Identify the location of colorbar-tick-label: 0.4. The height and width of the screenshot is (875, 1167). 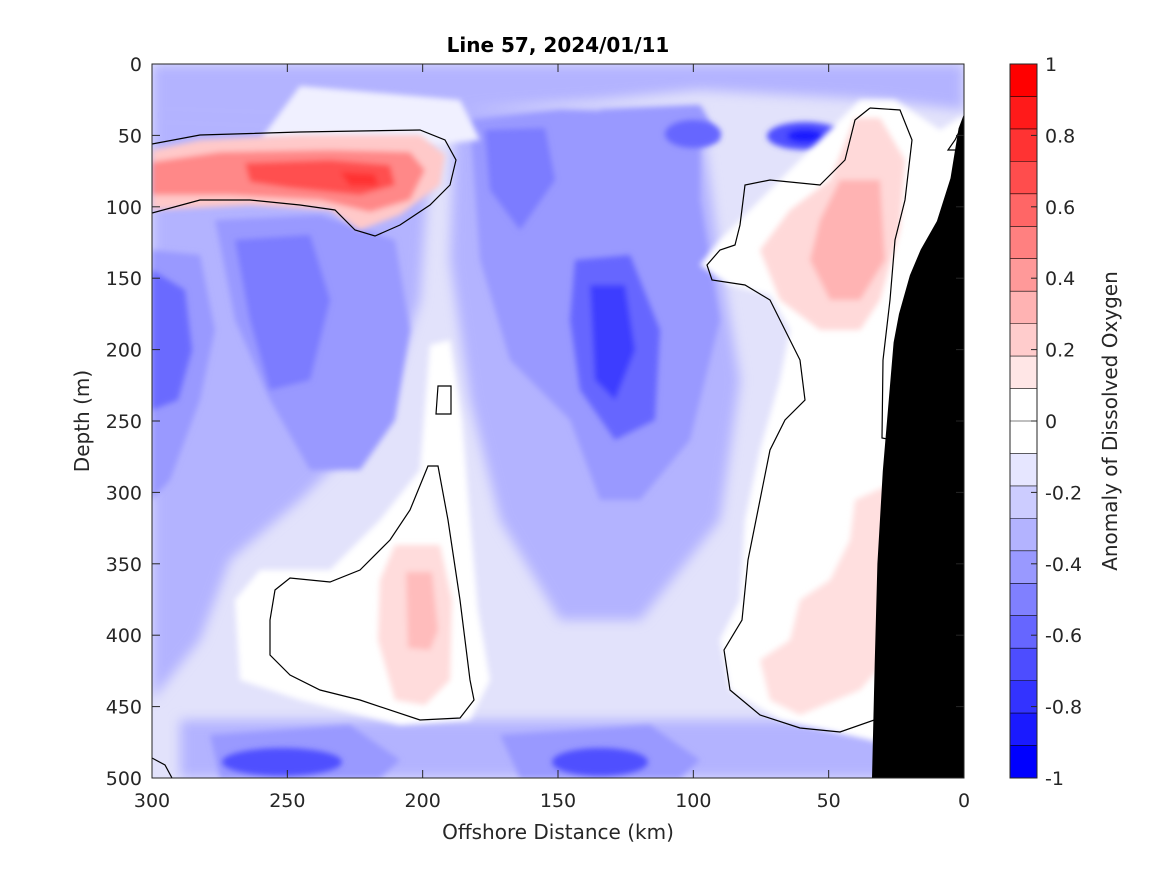
(1060, 279).